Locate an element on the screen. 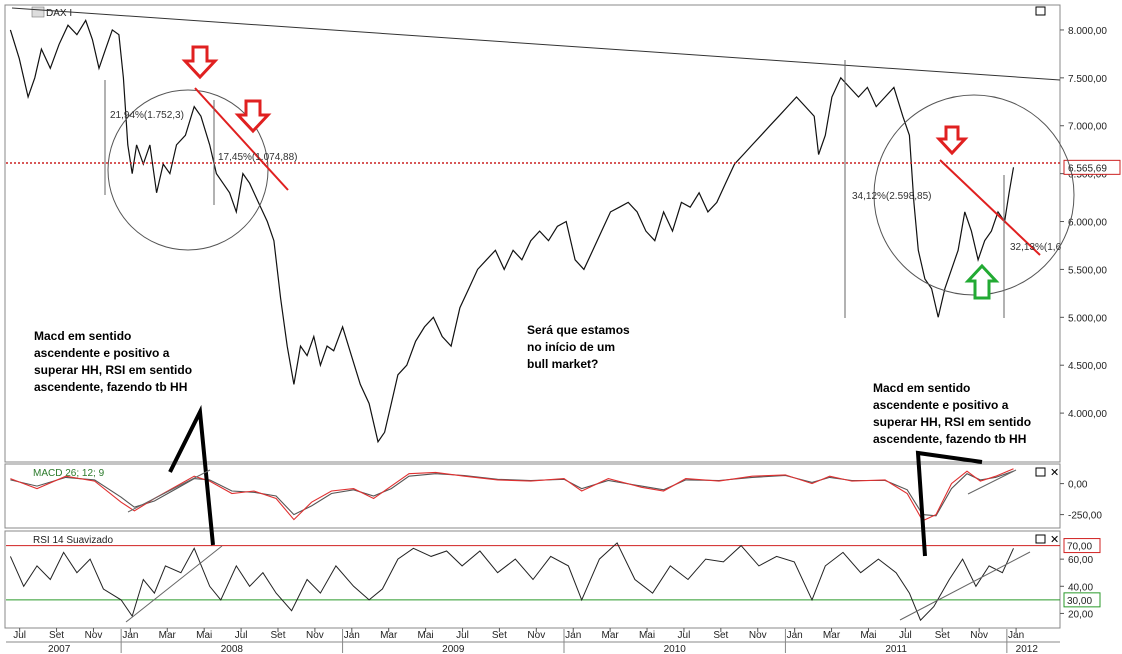 The width and height of the screenshot is (1122, 654). y-tick-label: 60,00 is located at coordinates (1080, 560).